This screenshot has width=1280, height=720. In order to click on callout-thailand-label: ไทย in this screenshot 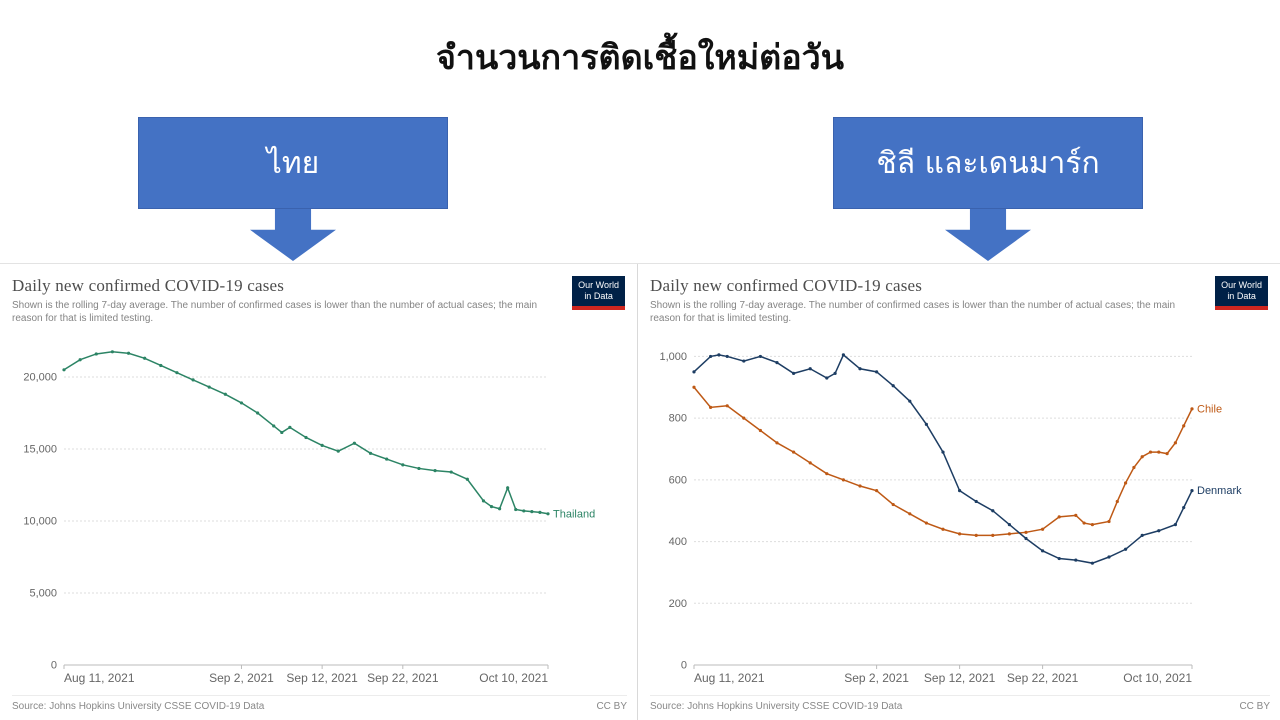, I will do `click(293, 163)`.